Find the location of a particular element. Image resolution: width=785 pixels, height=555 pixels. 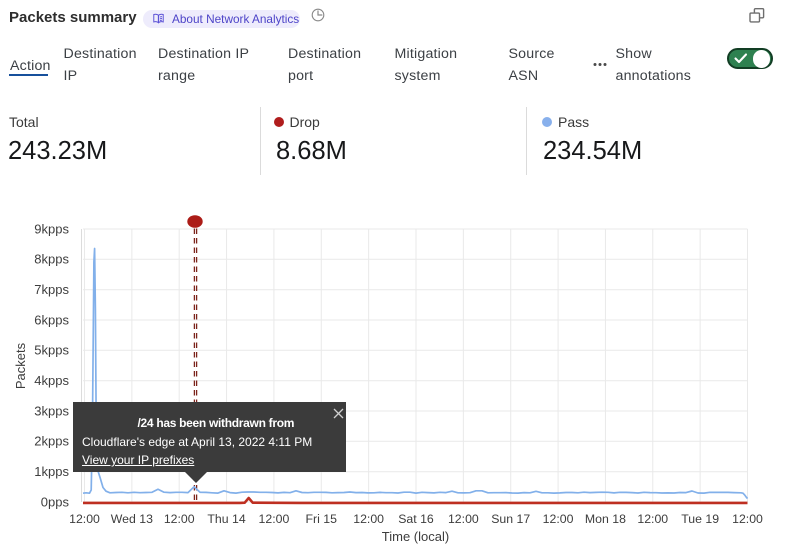

svg-text: Fri 15 is located at coordinates (322, 519).